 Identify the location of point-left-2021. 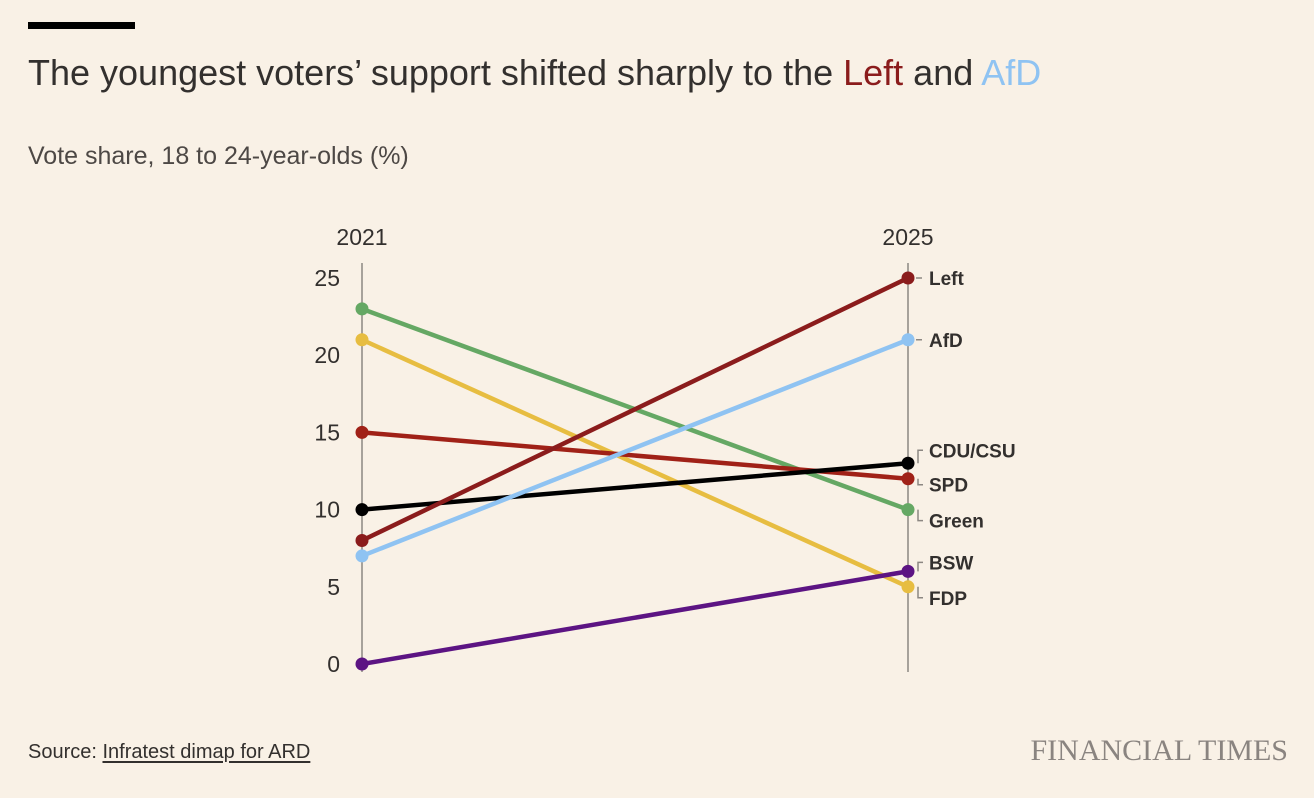
(362, 540).